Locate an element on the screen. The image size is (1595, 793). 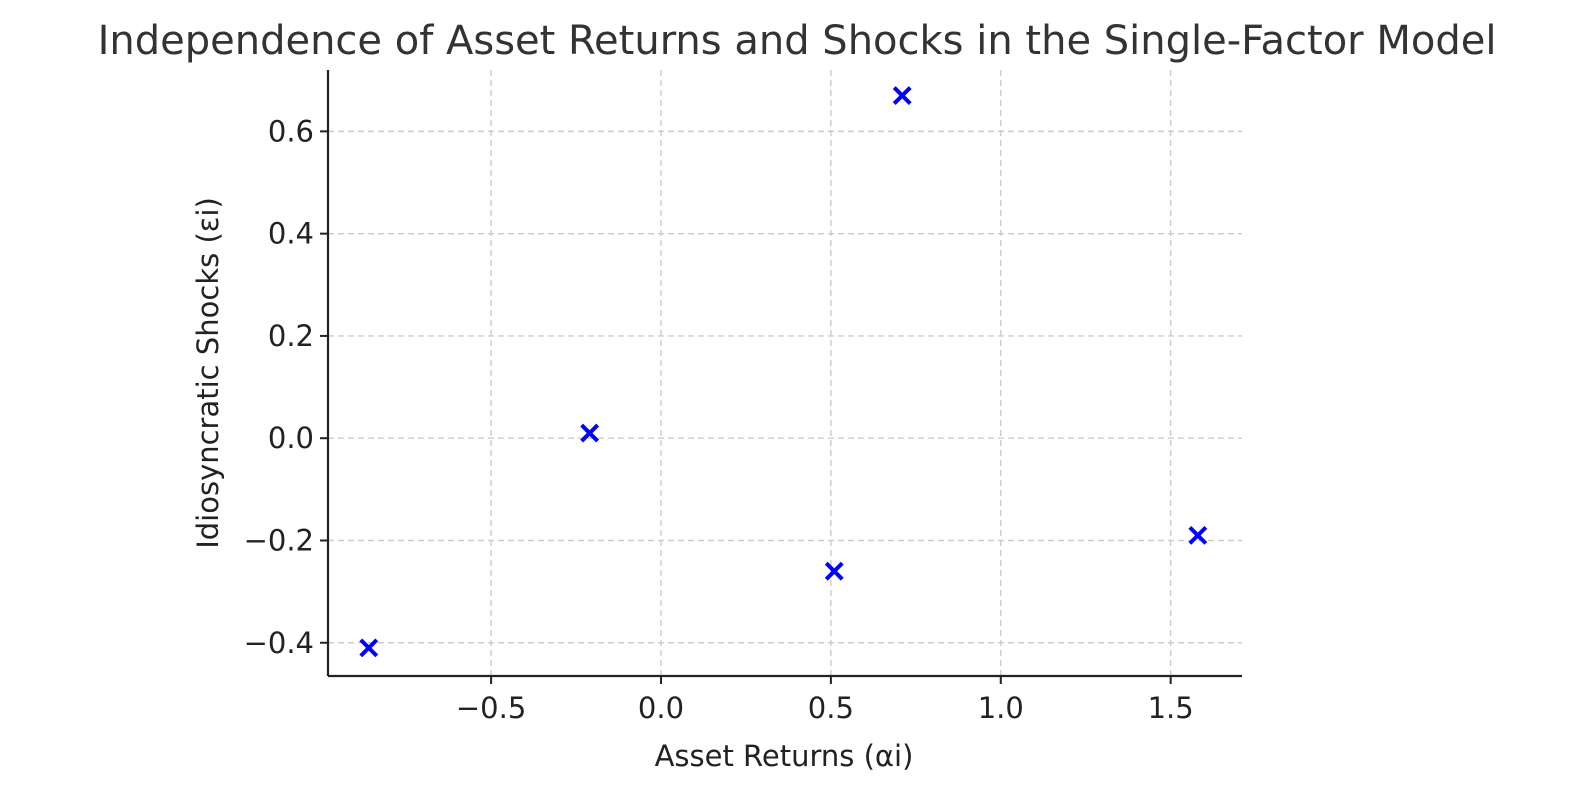
y-axis-label: Idiosyncratic Shocks (εi) is located at coordinates (208, 373).